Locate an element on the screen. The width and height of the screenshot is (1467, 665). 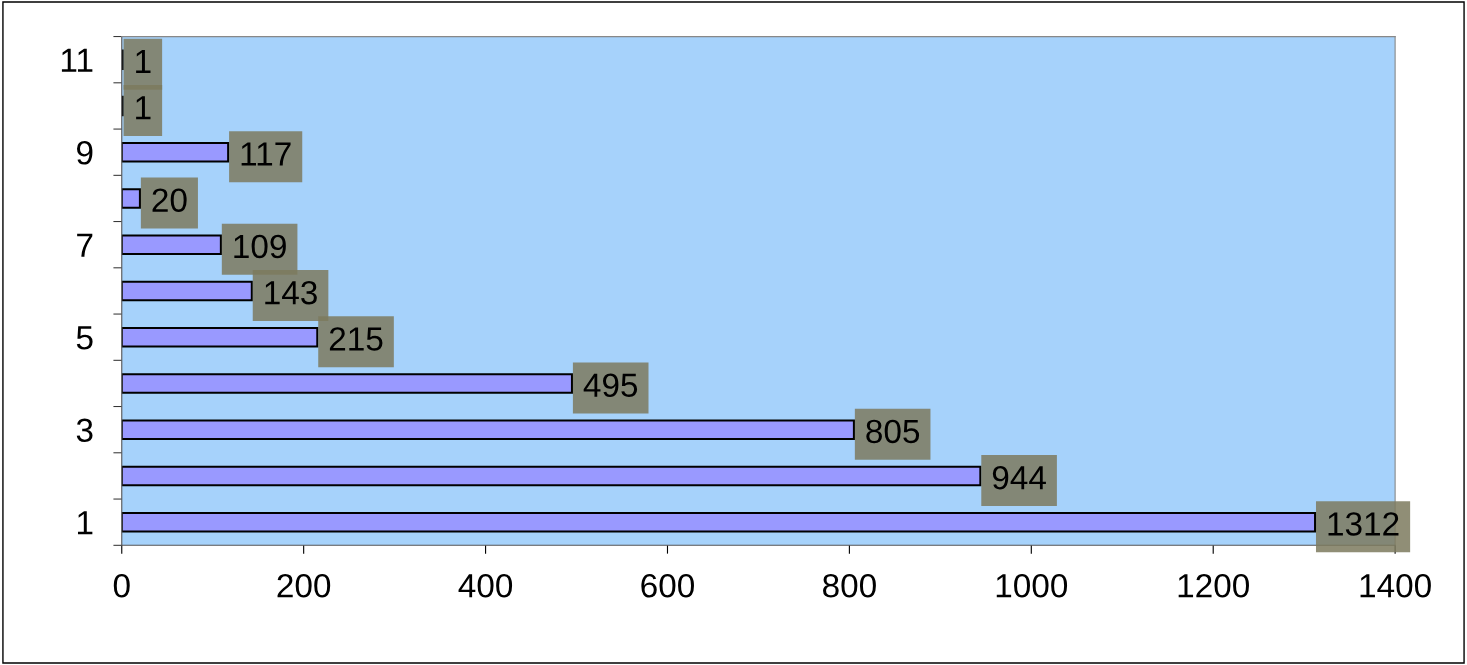
data-label: 944 is located at coordinates (1019, 477).